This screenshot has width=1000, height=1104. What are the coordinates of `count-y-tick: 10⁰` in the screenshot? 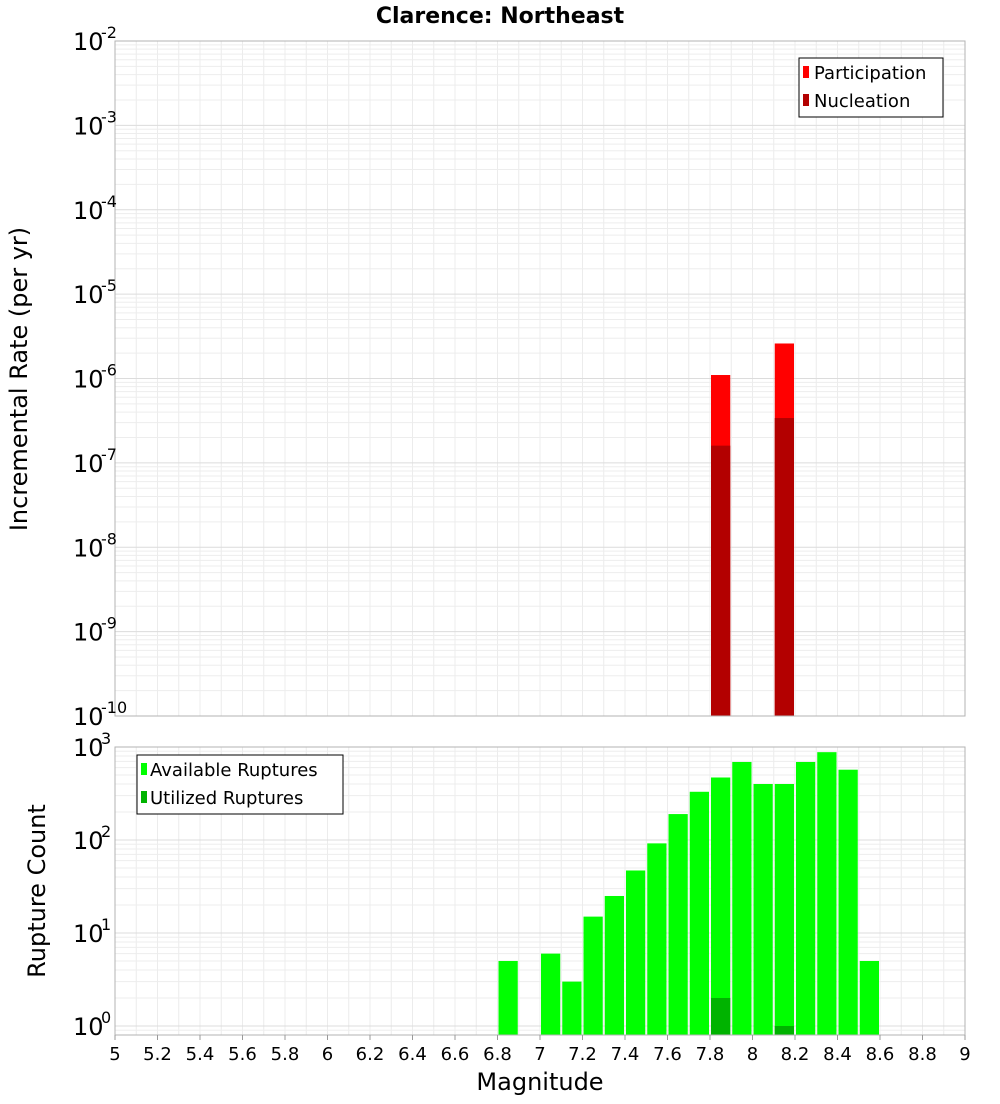 It's located at (92, 1024).